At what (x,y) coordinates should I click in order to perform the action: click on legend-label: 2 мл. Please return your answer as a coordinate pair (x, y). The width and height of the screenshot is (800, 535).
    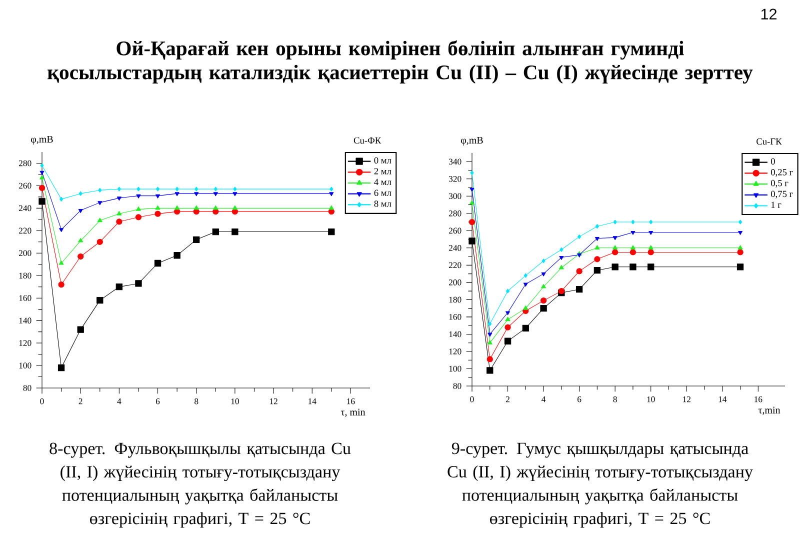
    Looking at the image, I should click on (383, 171).